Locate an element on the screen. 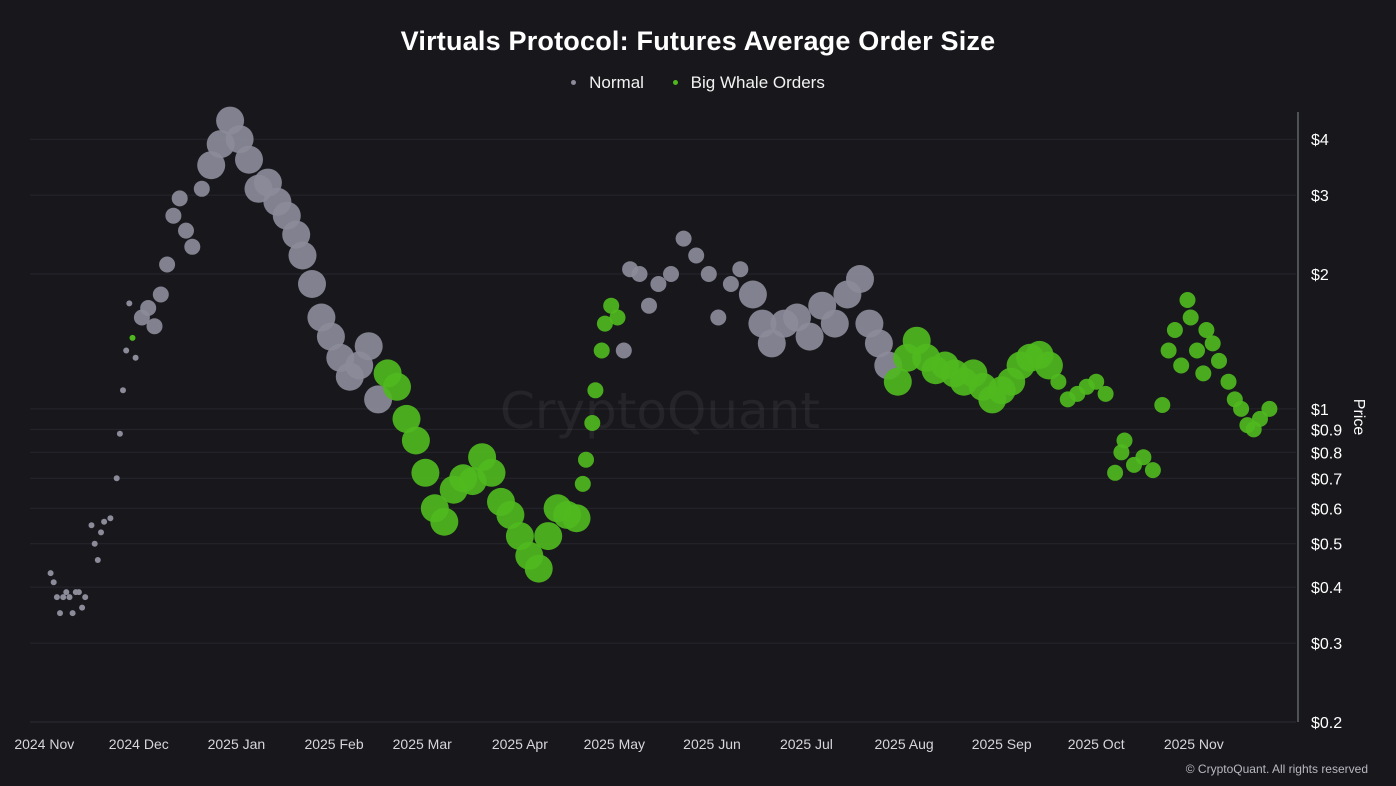 This screenshot has height=786, width=1396. legend-item-big-whale-orders: Big Whale Orders is located at coordinates (748, 83).